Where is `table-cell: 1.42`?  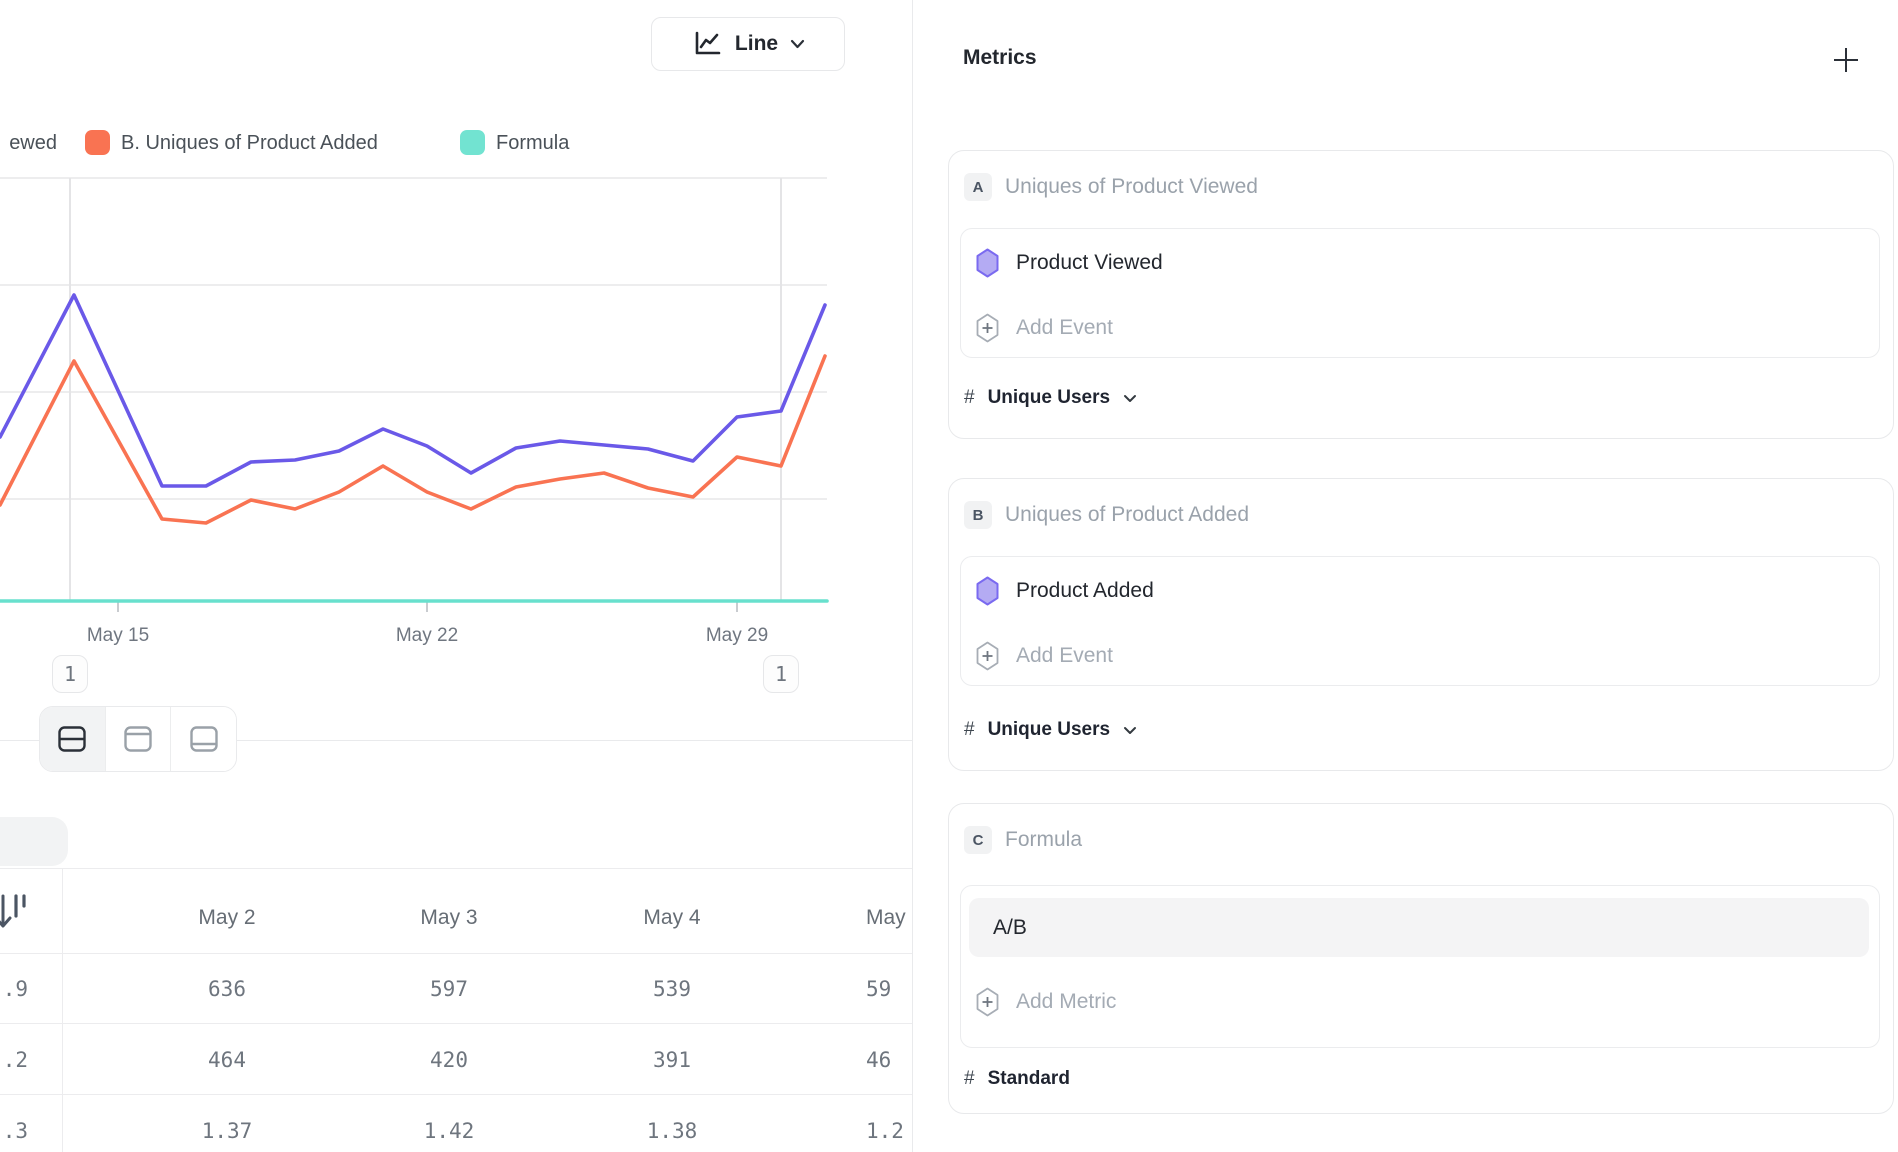
table-cell: 1.42 is located at coordinates (449, 1131).